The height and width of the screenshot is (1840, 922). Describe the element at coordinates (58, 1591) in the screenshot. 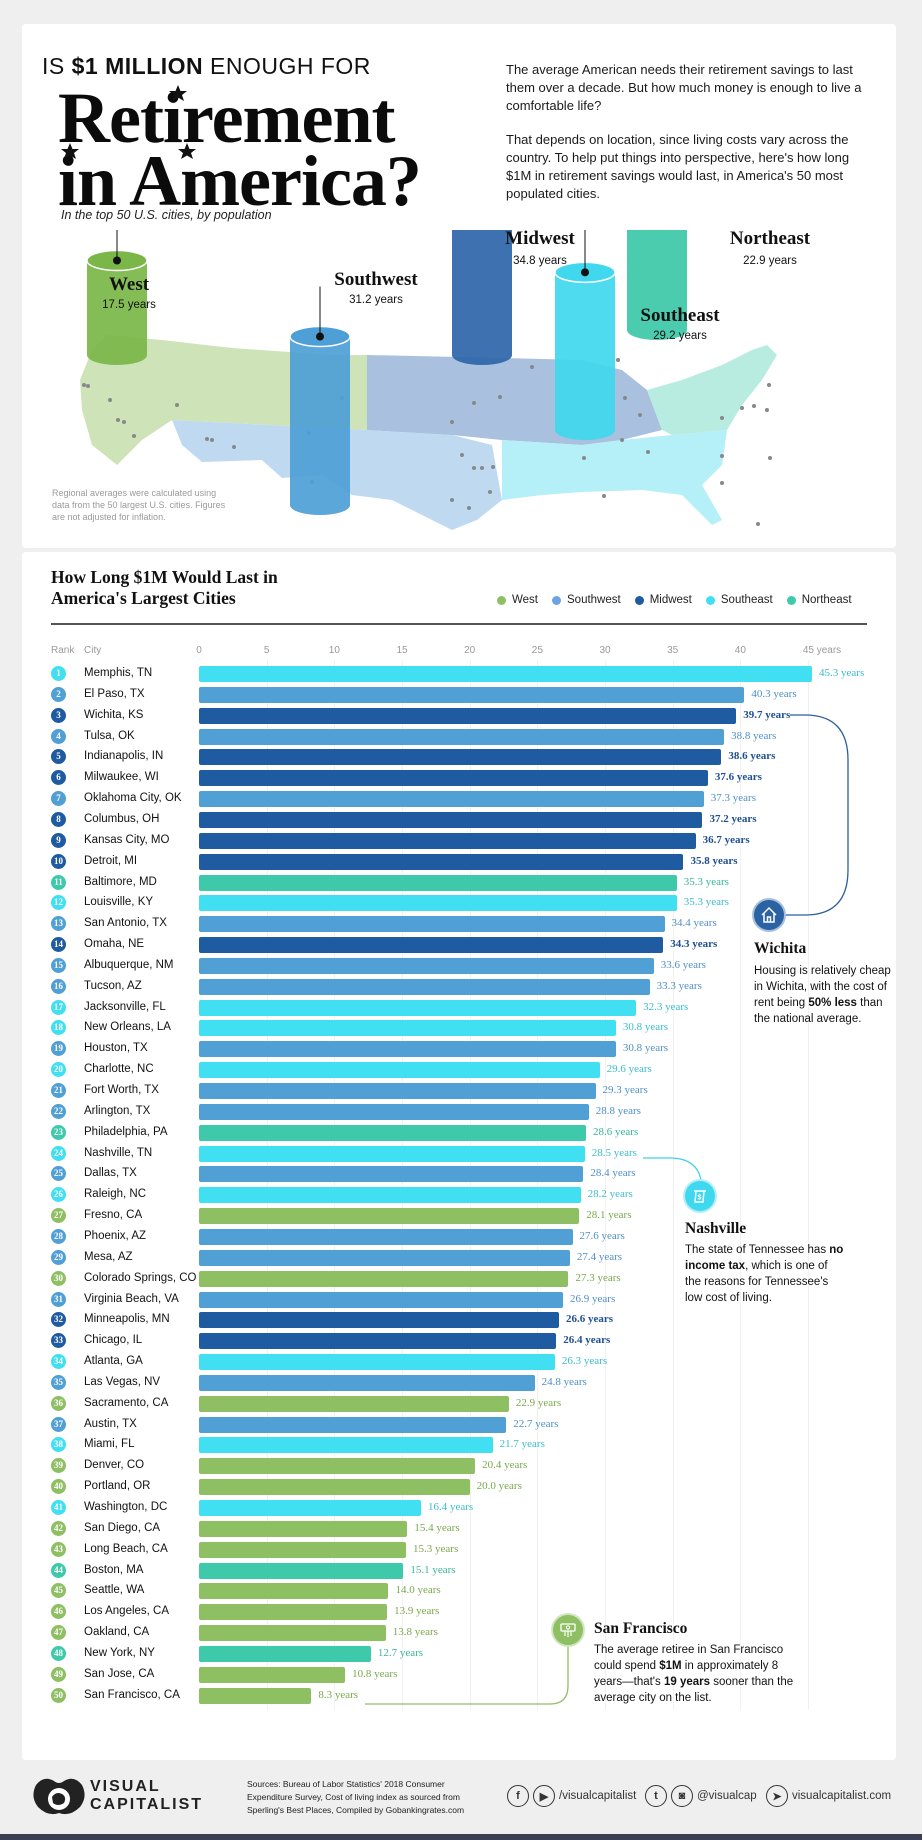

I see `rank-badge: 45` at that location.